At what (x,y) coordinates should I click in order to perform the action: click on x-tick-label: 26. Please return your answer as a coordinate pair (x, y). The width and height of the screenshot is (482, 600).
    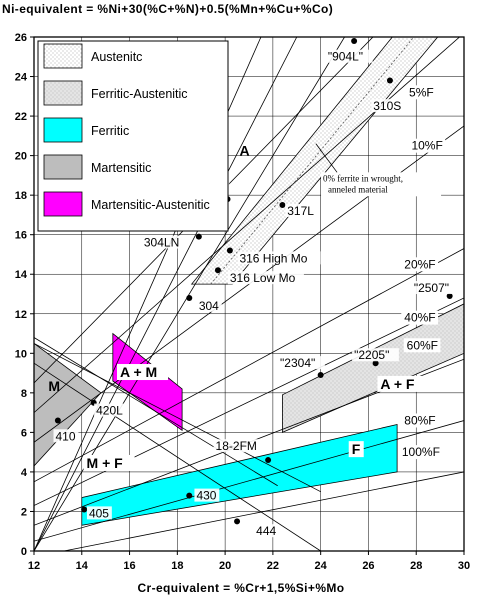
    Looking at the image, I should click on (368, 566).